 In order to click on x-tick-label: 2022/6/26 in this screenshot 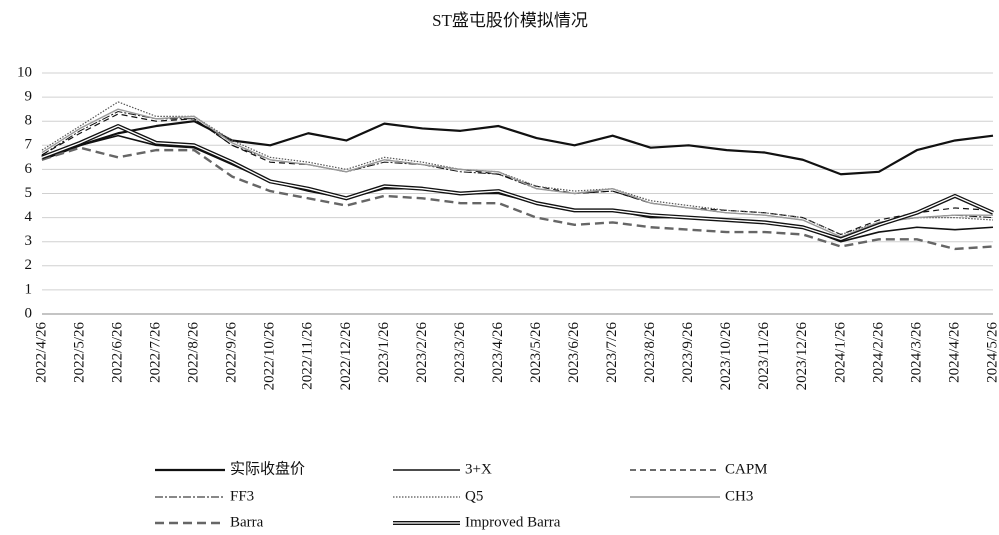, I will do `click(118, 352)`.